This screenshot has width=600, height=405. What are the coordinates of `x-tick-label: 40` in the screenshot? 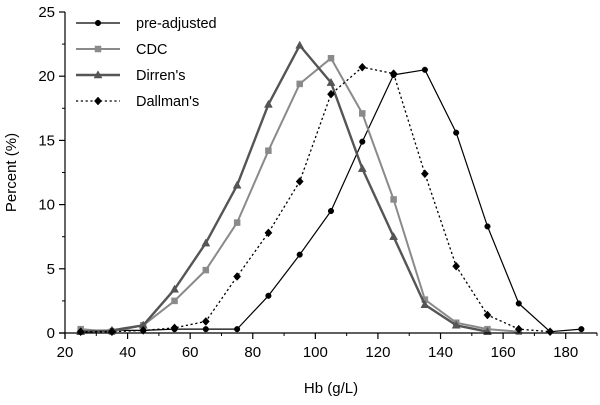 It's located at (127, 352).